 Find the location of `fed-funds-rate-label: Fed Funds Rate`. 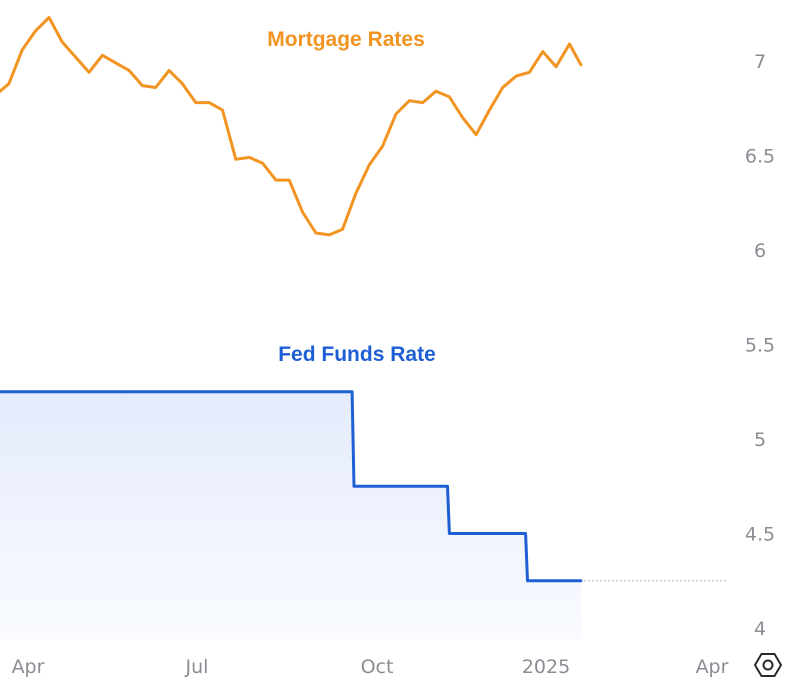

fed-funds-rate-label: Fed Funds Rate is located at coordinates (357, 354).